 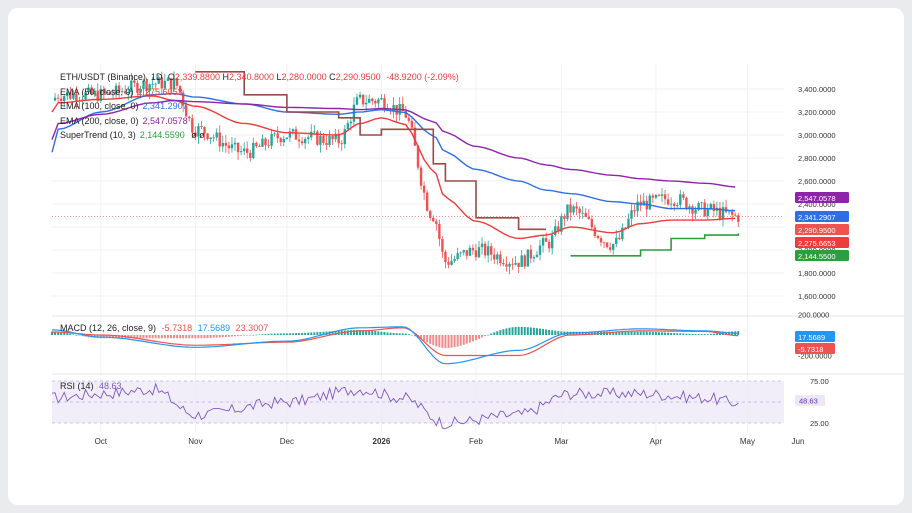 What do you see at coordinates (817, 296) in the screenshot?
I see `price-tick-label: 1,600.0000` at bounding box center [817, 296].